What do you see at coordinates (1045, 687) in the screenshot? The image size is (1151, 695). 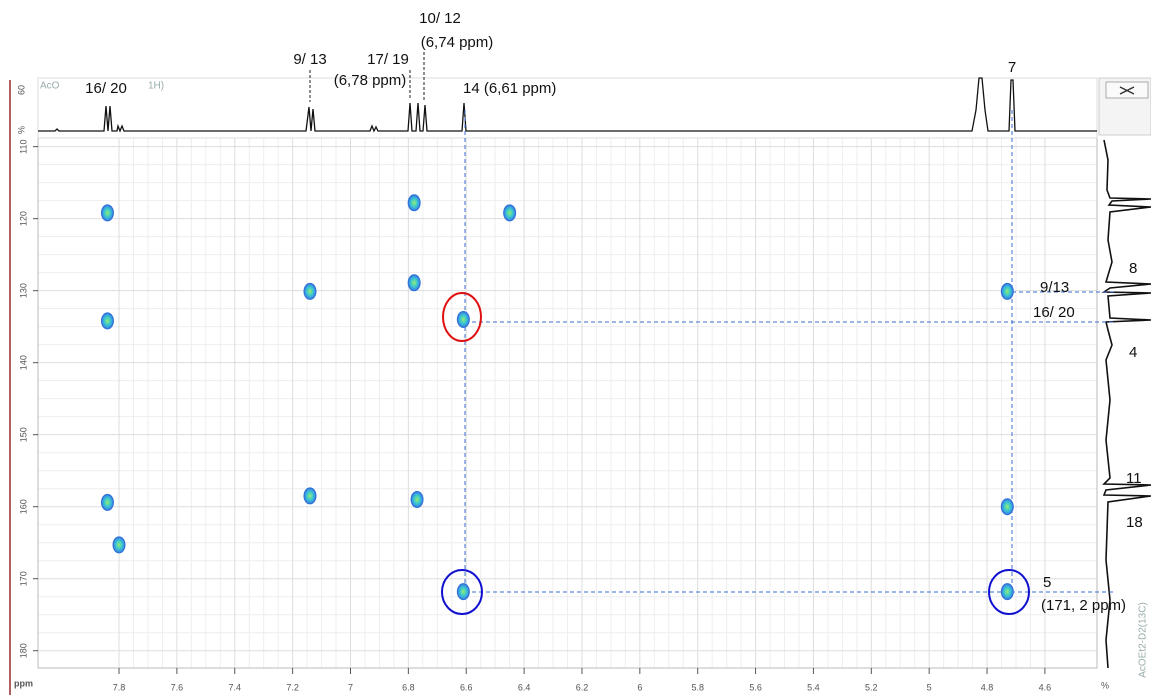 I see `x-tick-label: 4.6` at bounding box center [1045, 687].